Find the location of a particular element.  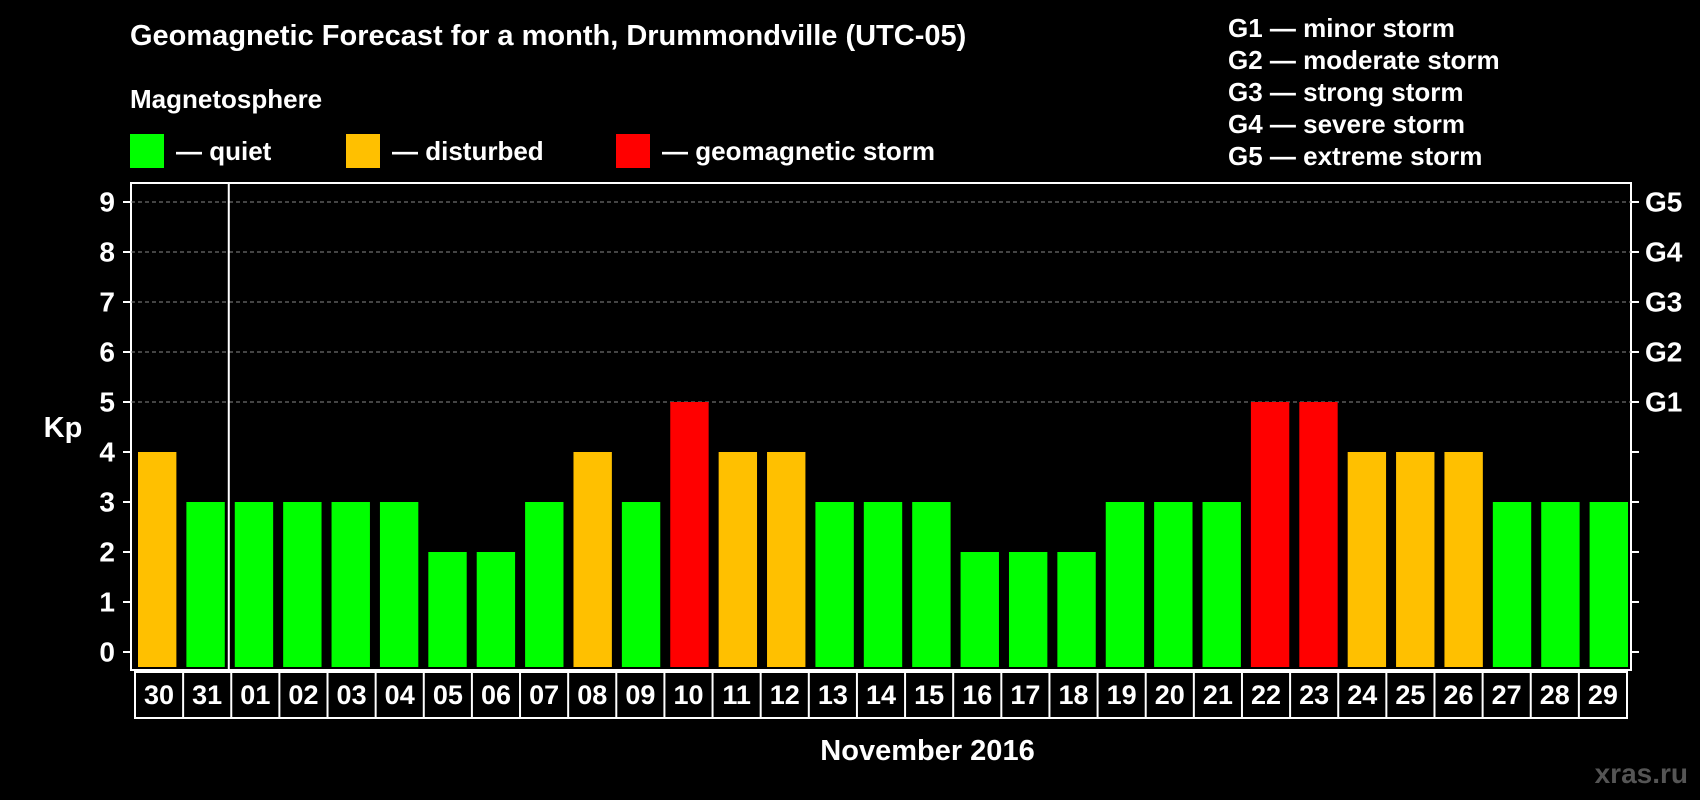

category-label-frame is located at coordinates (881, 695).